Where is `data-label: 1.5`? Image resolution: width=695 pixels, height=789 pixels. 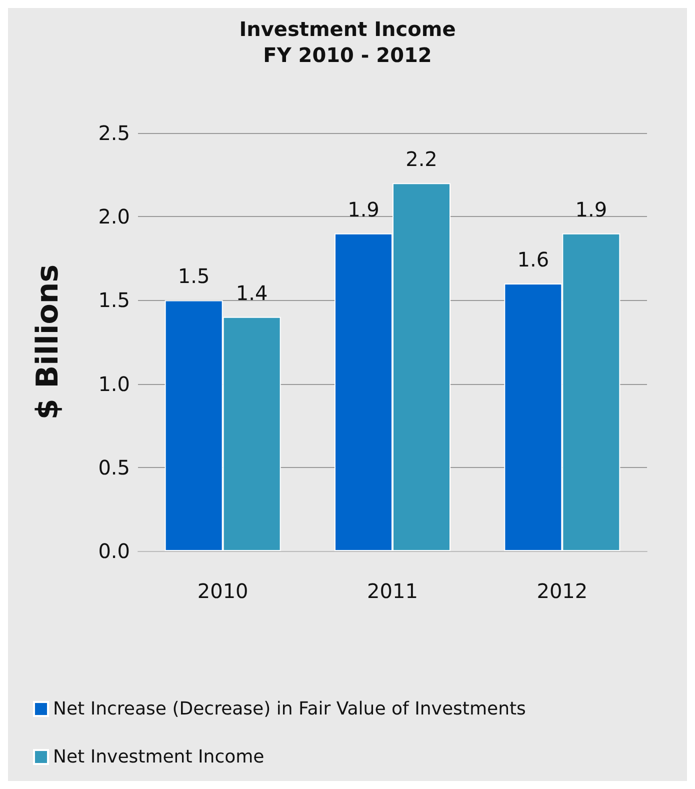 data-label: 1.5 is located at coordinates (194, 276).